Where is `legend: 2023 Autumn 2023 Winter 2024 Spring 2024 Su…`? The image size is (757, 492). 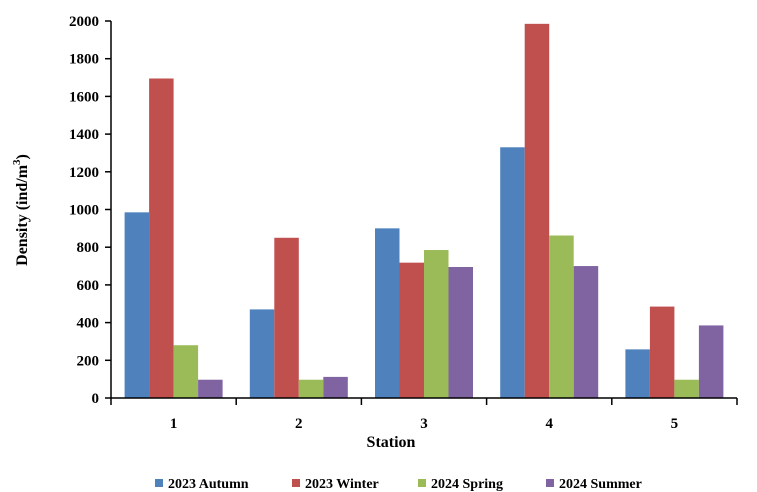
legend: 2023 Autumn 2023 Winter 2024 Spring 2024 Su… is located at coordinates (398, 484).